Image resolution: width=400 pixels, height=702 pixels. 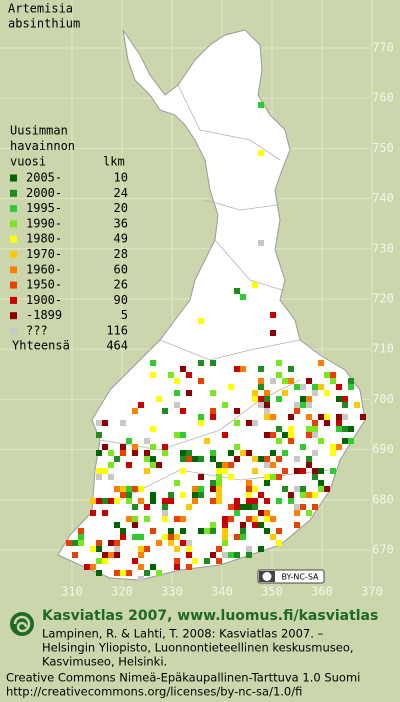 What do you see at coordinates (37, 331) in the screenshot?
I see `legend-label: ???` at bounding box center [37, 331].